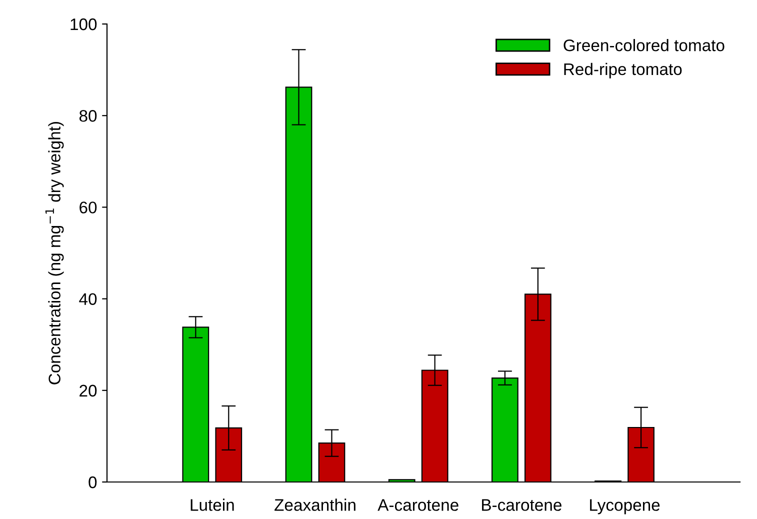 This screenshot has width=757, height=519. What do you see at coordinates (92, 482) in the screenshot?
I see `y-tick-label: 0` at bounding box center [92, 482].